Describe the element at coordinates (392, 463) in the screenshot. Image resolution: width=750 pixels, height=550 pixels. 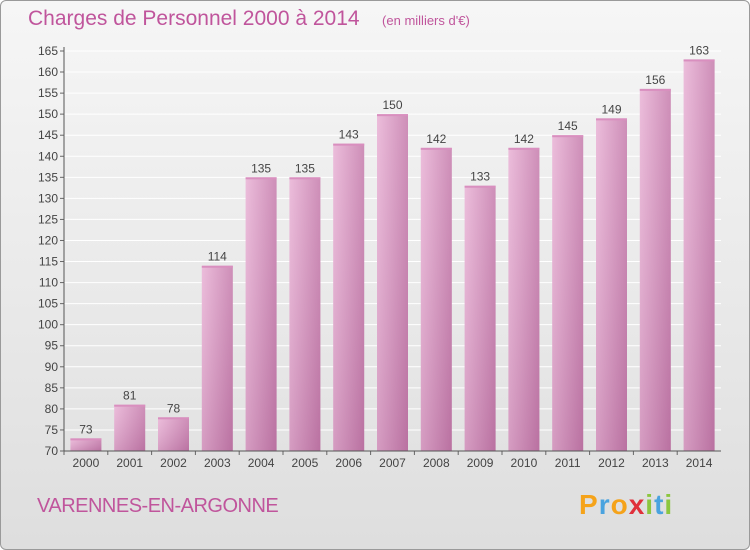
I see `x-tick-label: 2007` at that location.